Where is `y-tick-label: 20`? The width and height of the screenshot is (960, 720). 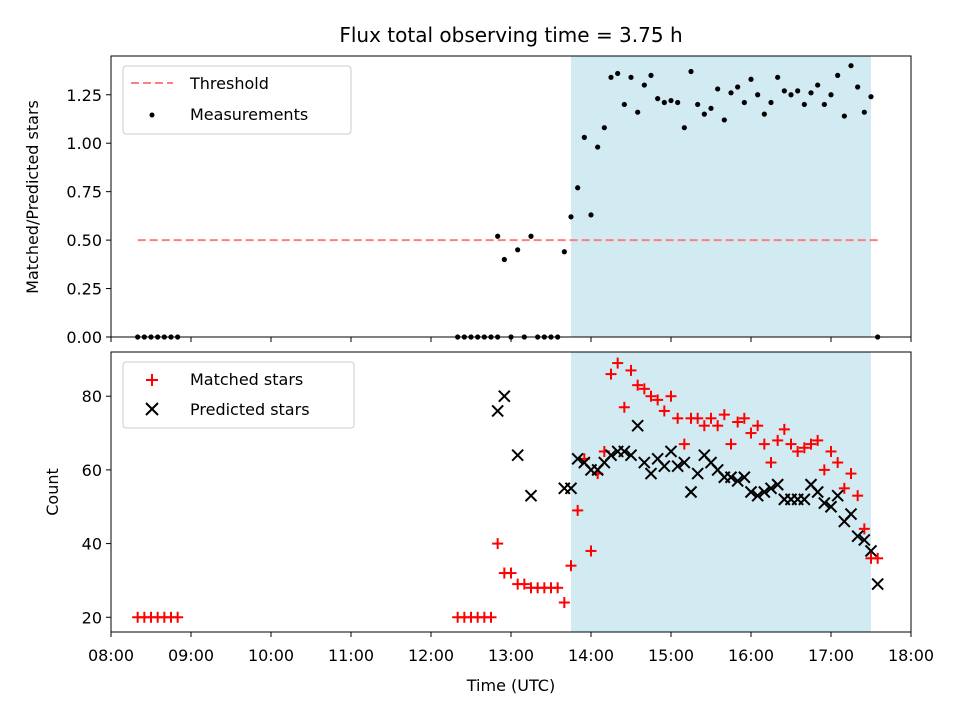
y-tick-label: 20 is located at coordinates (92, 617).